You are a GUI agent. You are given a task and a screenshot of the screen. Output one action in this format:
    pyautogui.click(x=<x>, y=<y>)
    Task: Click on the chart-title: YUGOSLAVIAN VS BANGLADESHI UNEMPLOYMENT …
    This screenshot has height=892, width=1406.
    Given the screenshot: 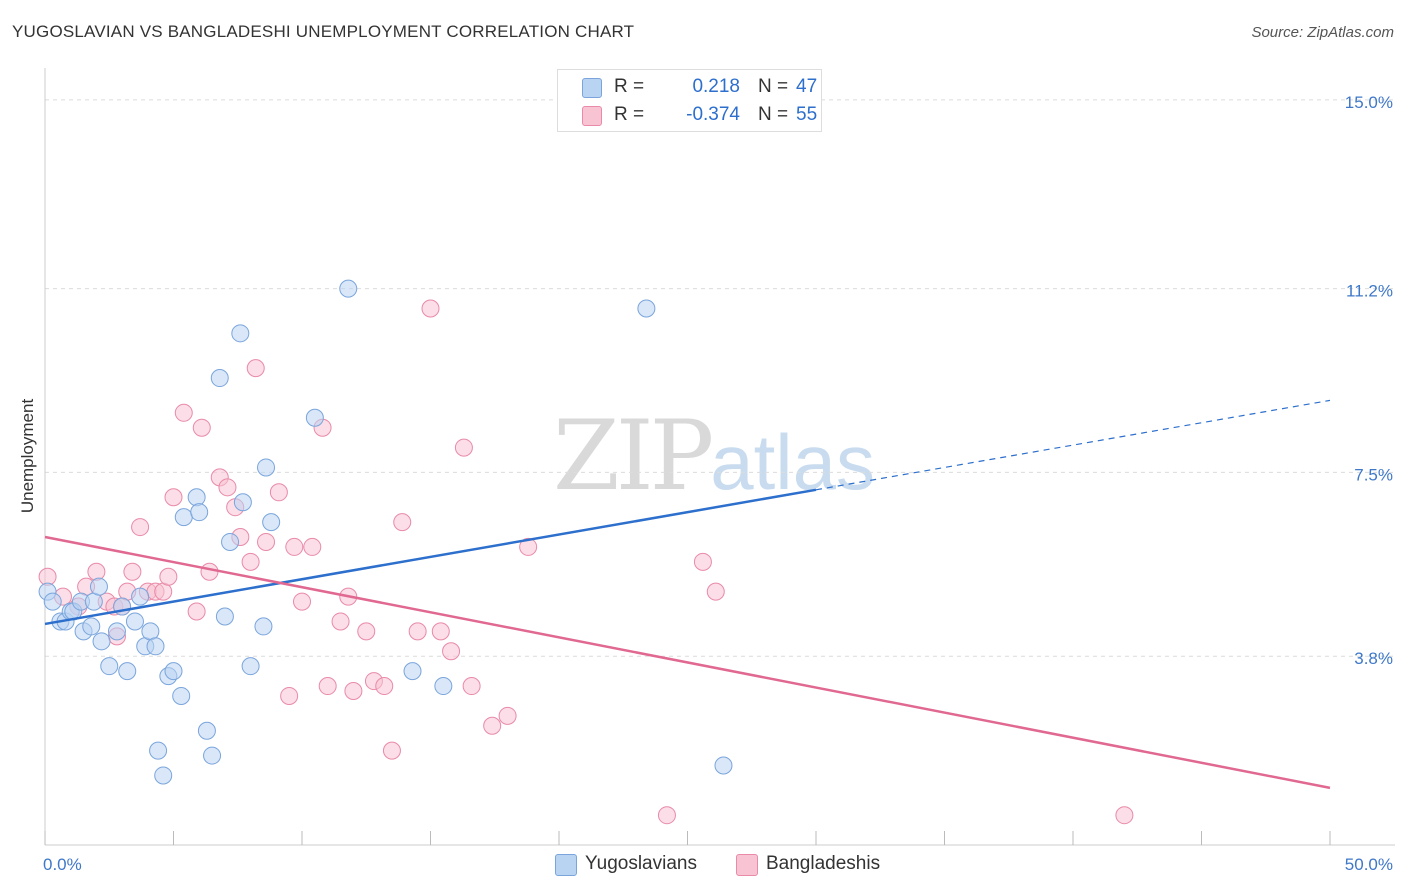 What is the action you would take?
    pyautogui.click(x=323, y=31)
    